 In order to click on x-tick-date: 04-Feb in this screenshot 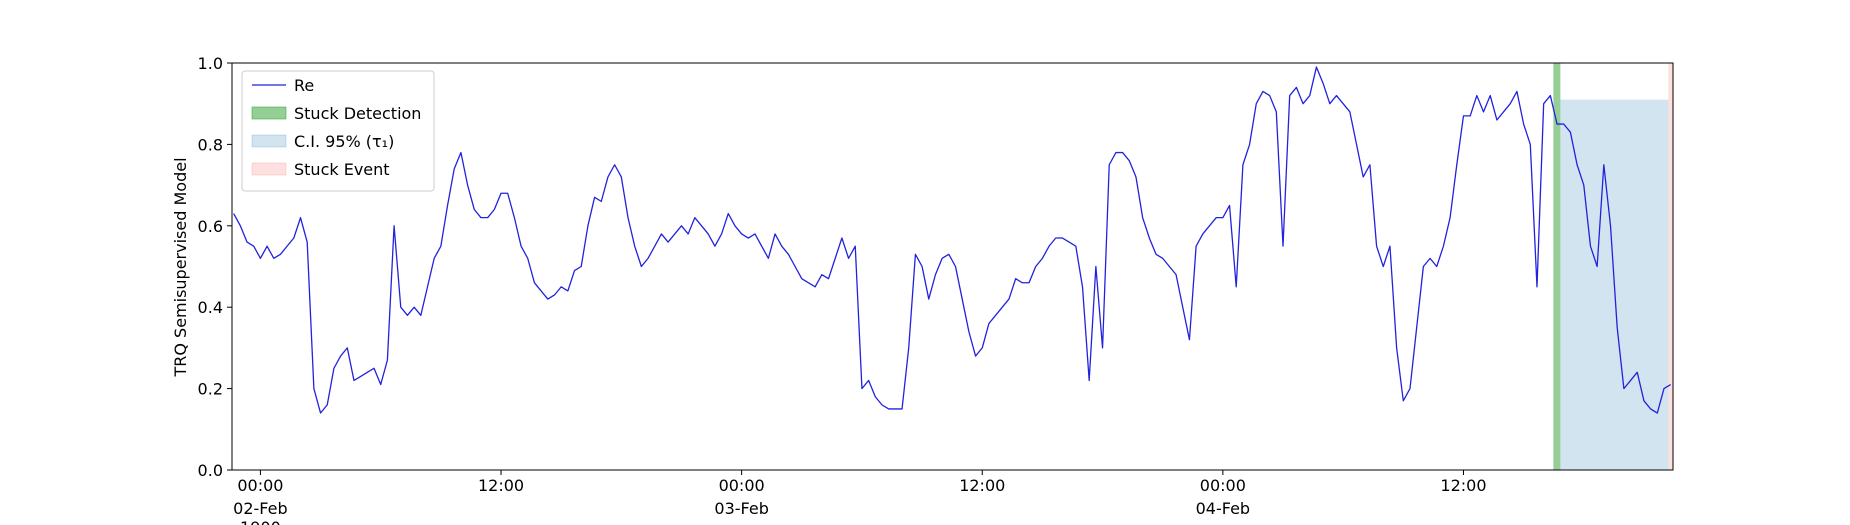, I will do `click(1223, 508)`.